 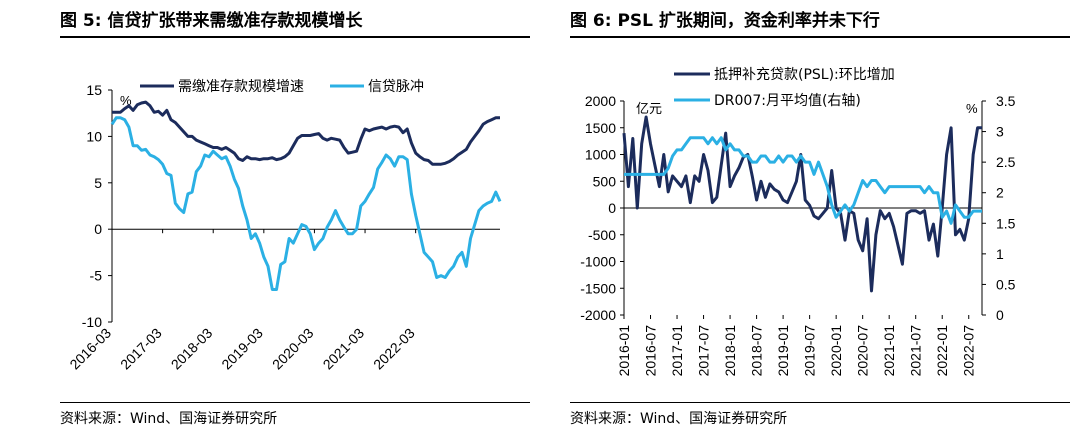 I want to click on y-left-tick-label: 1500, so click(x=600, y=128).